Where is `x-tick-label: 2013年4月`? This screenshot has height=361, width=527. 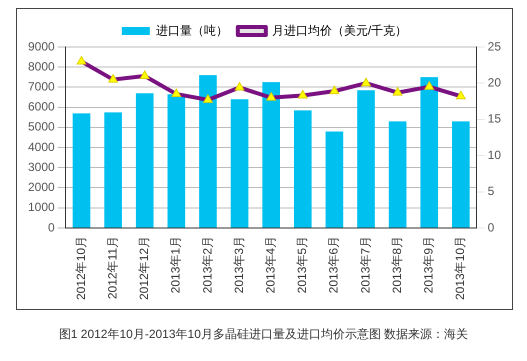 x-tick-label: 2013年4月 is located at coordinates (270, 265).